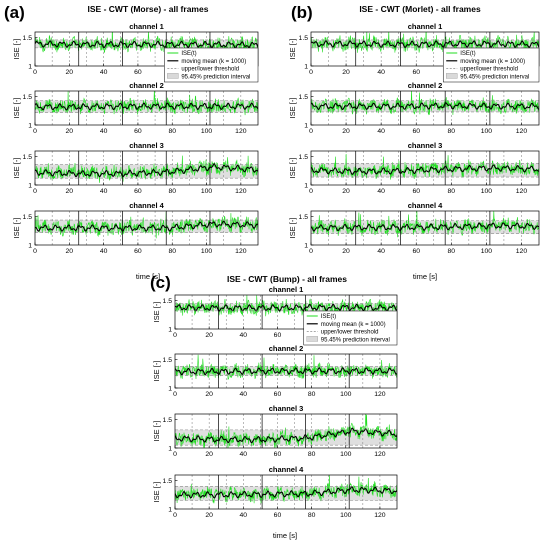 The image size is (550, 543). What do you see at coordinates (148, 9) in the screenshot?
I see `figure-title: ISE - CWT (Morse) - all frames` at bounding box center [148, 9].